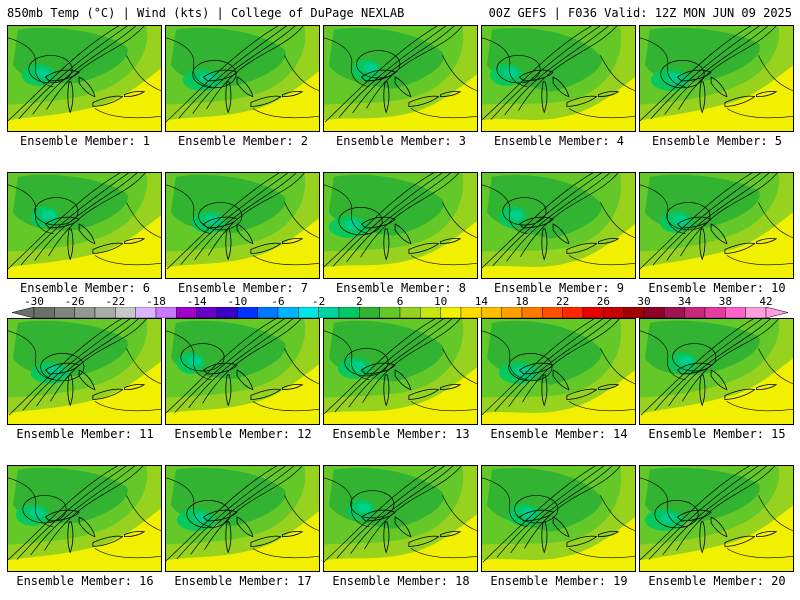  Describe the element at coordinates (85, 288) in the screenshot. I see `ensemble-member-label: Ensemble Member: 6` at that location.